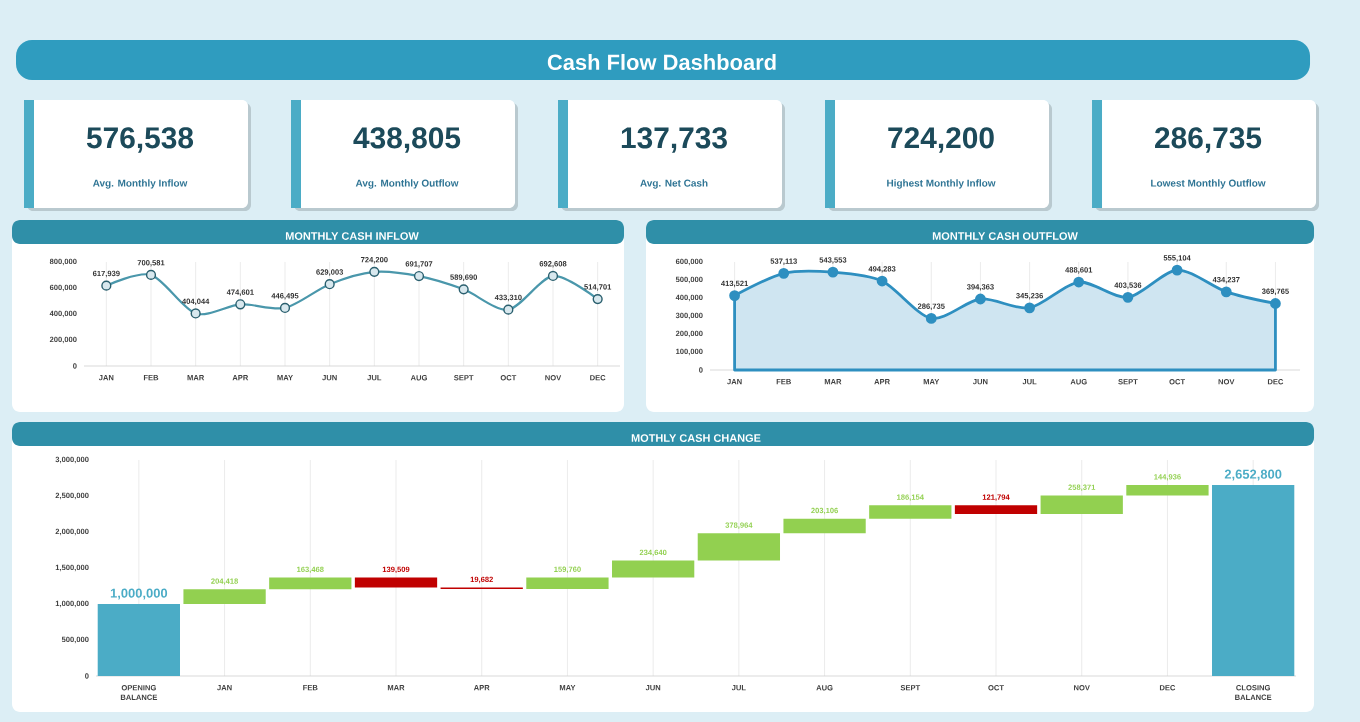 Image resolution: width=1360 pixels, height=722 pixels. What do you see at coordinates (407, 140) in the screenshot?
I see `text: 438,805` at bounding box center [407, 140].